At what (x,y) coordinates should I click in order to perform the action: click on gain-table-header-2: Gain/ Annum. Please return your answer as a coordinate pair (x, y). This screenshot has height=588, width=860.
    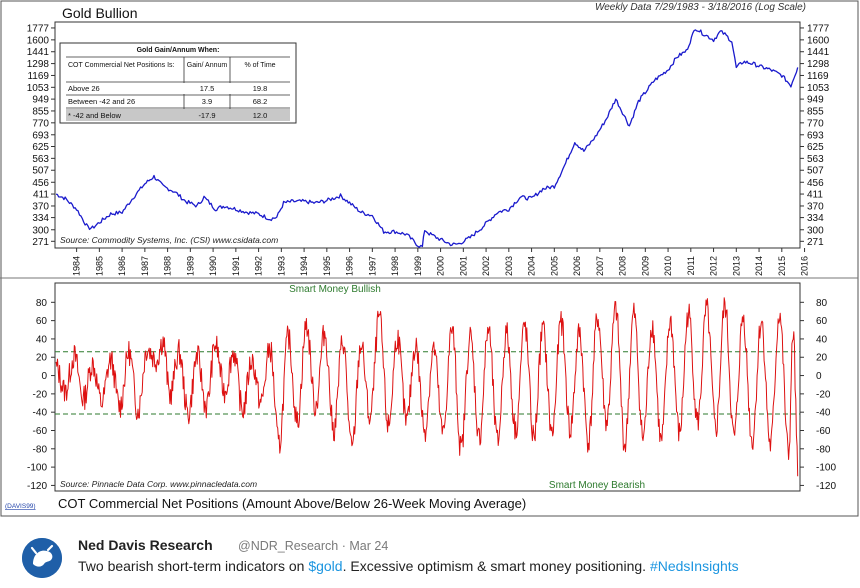
    Looking at the image, I should click on (207, 65).